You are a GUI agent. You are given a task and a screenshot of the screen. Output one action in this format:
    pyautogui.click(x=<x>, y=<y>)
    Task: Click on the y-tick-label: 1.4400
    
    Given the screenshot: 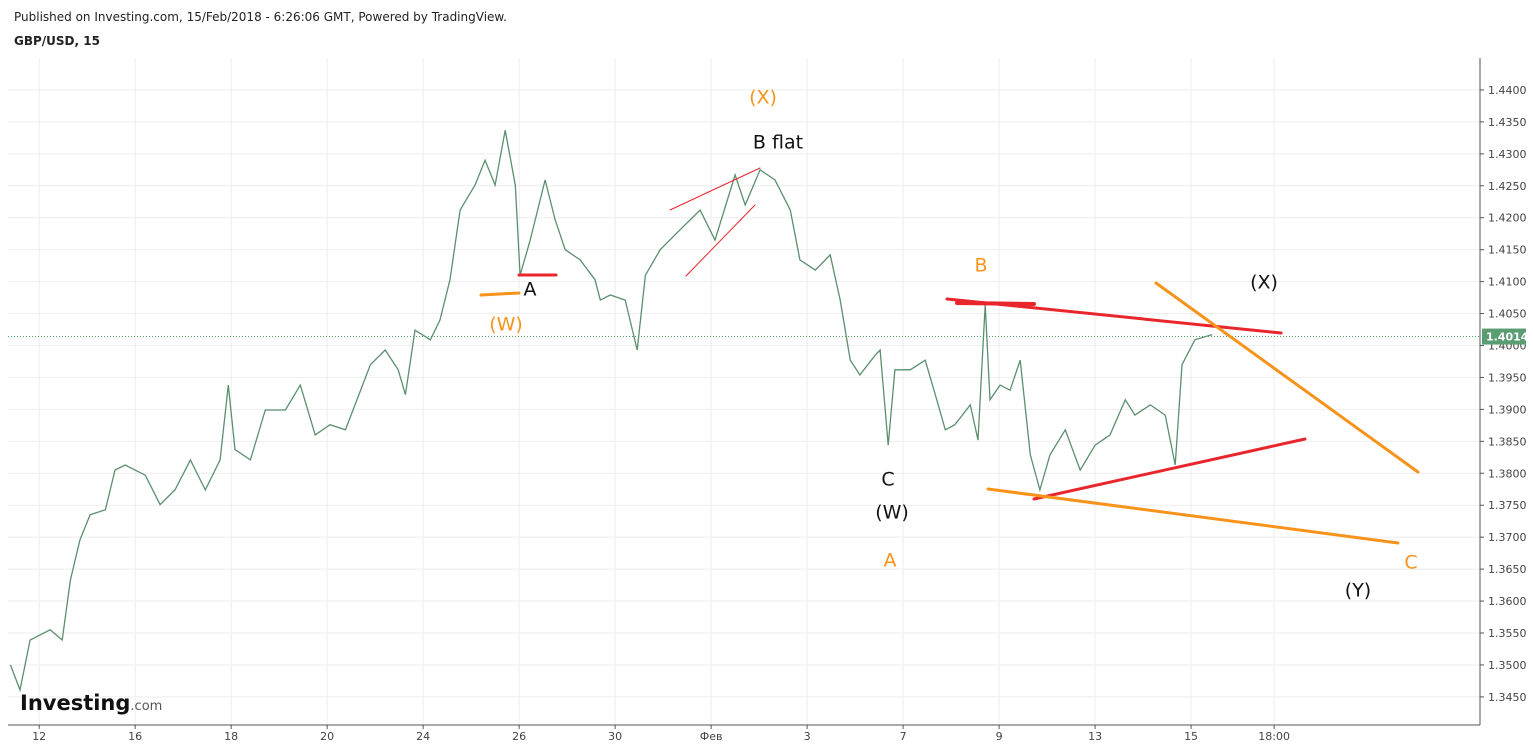 What is the action you would take?
    pyautogui.click(x=1507, y=90)
    